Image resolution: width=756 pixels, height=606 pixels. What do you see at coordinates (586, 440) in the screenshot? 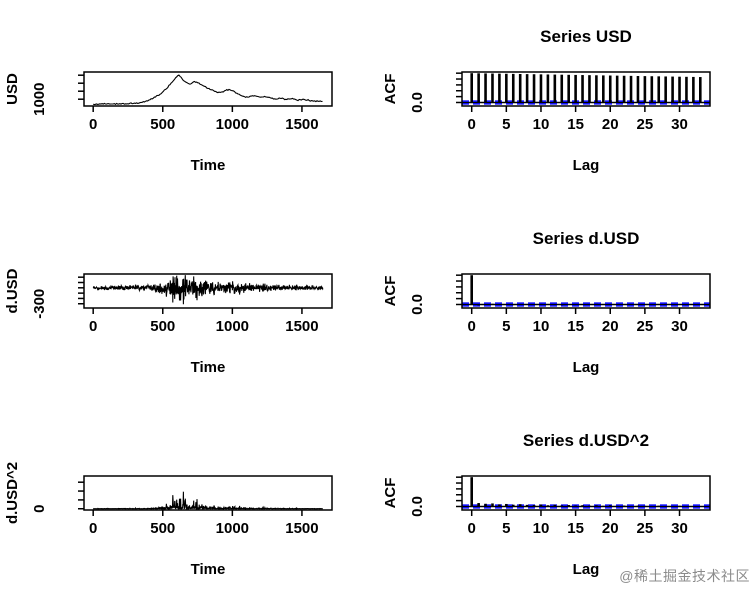
I see `chart-title: Series d.USD^2` at bounding box center [586, 440].